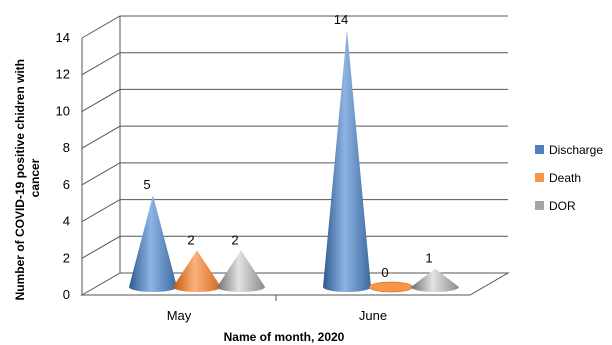  What do you see at coordinates (179, 315) in the screenshot?
I see `x-tick-label: May` at bounding box center [179, 315].